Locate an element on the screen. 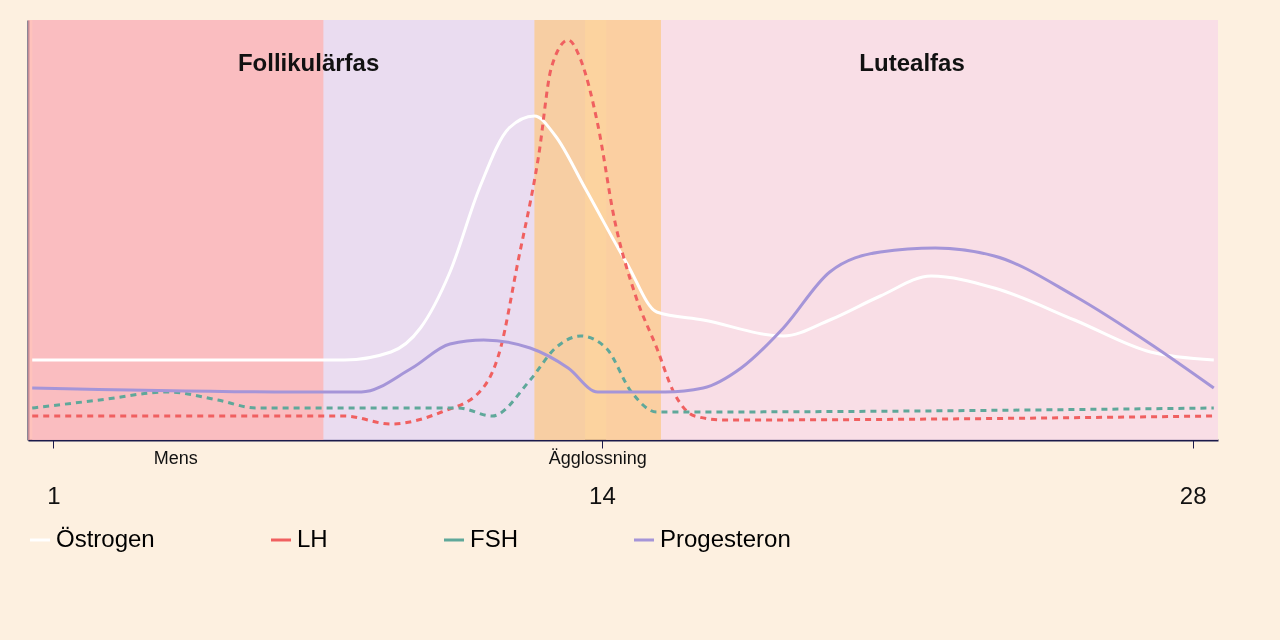 This screenshot has width=1280, height=640. x-tick-label: 28 is located at coordinates (1193, 495).